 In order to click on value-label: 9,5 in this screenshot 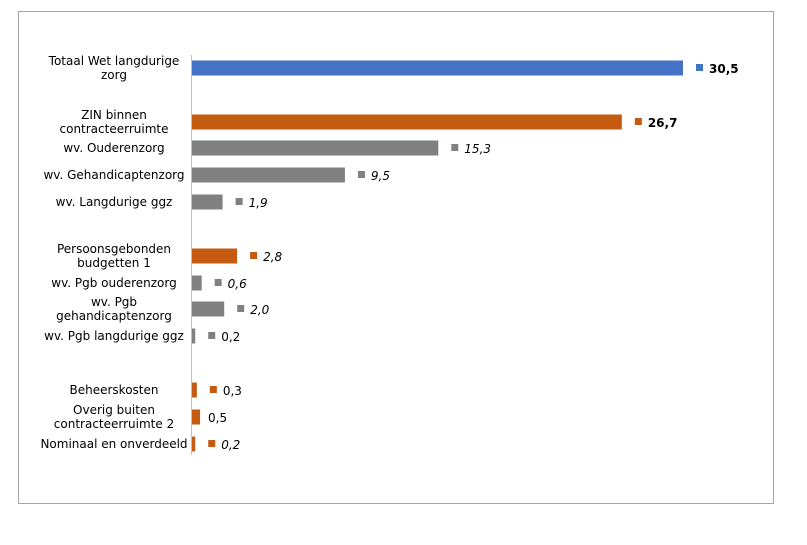, I will do `click(380, 176)`.